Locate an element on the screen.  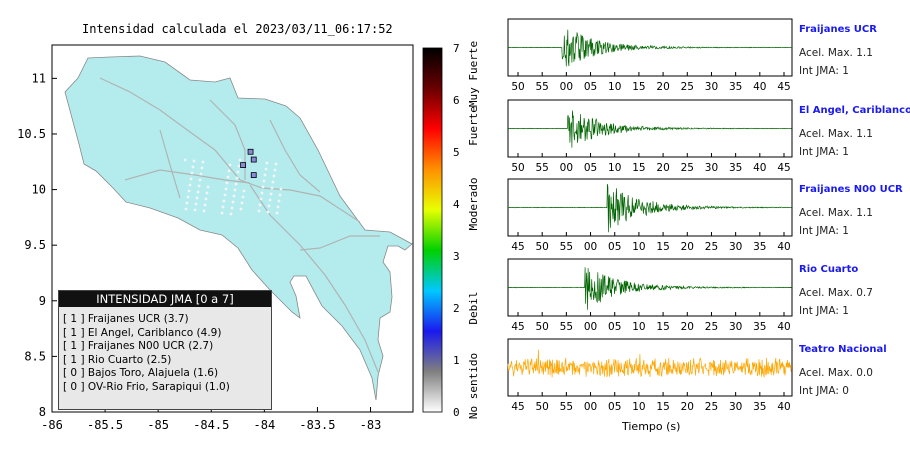
legend-row: [ 1 ] El Angel, Cariblanco (4.9) is located at coordinates (142, 332).